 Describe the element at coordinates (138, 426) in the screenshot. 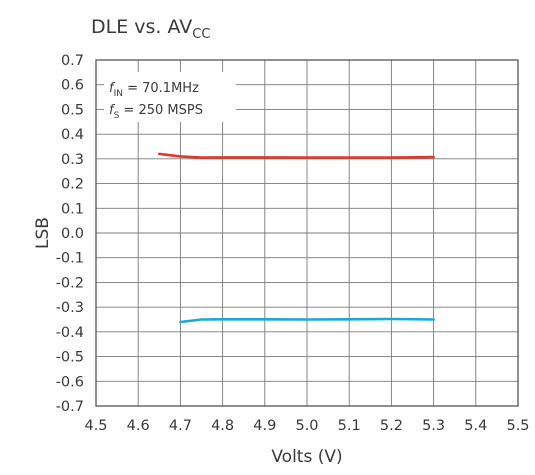

I see `x-tick-label: 4.6` at that location.